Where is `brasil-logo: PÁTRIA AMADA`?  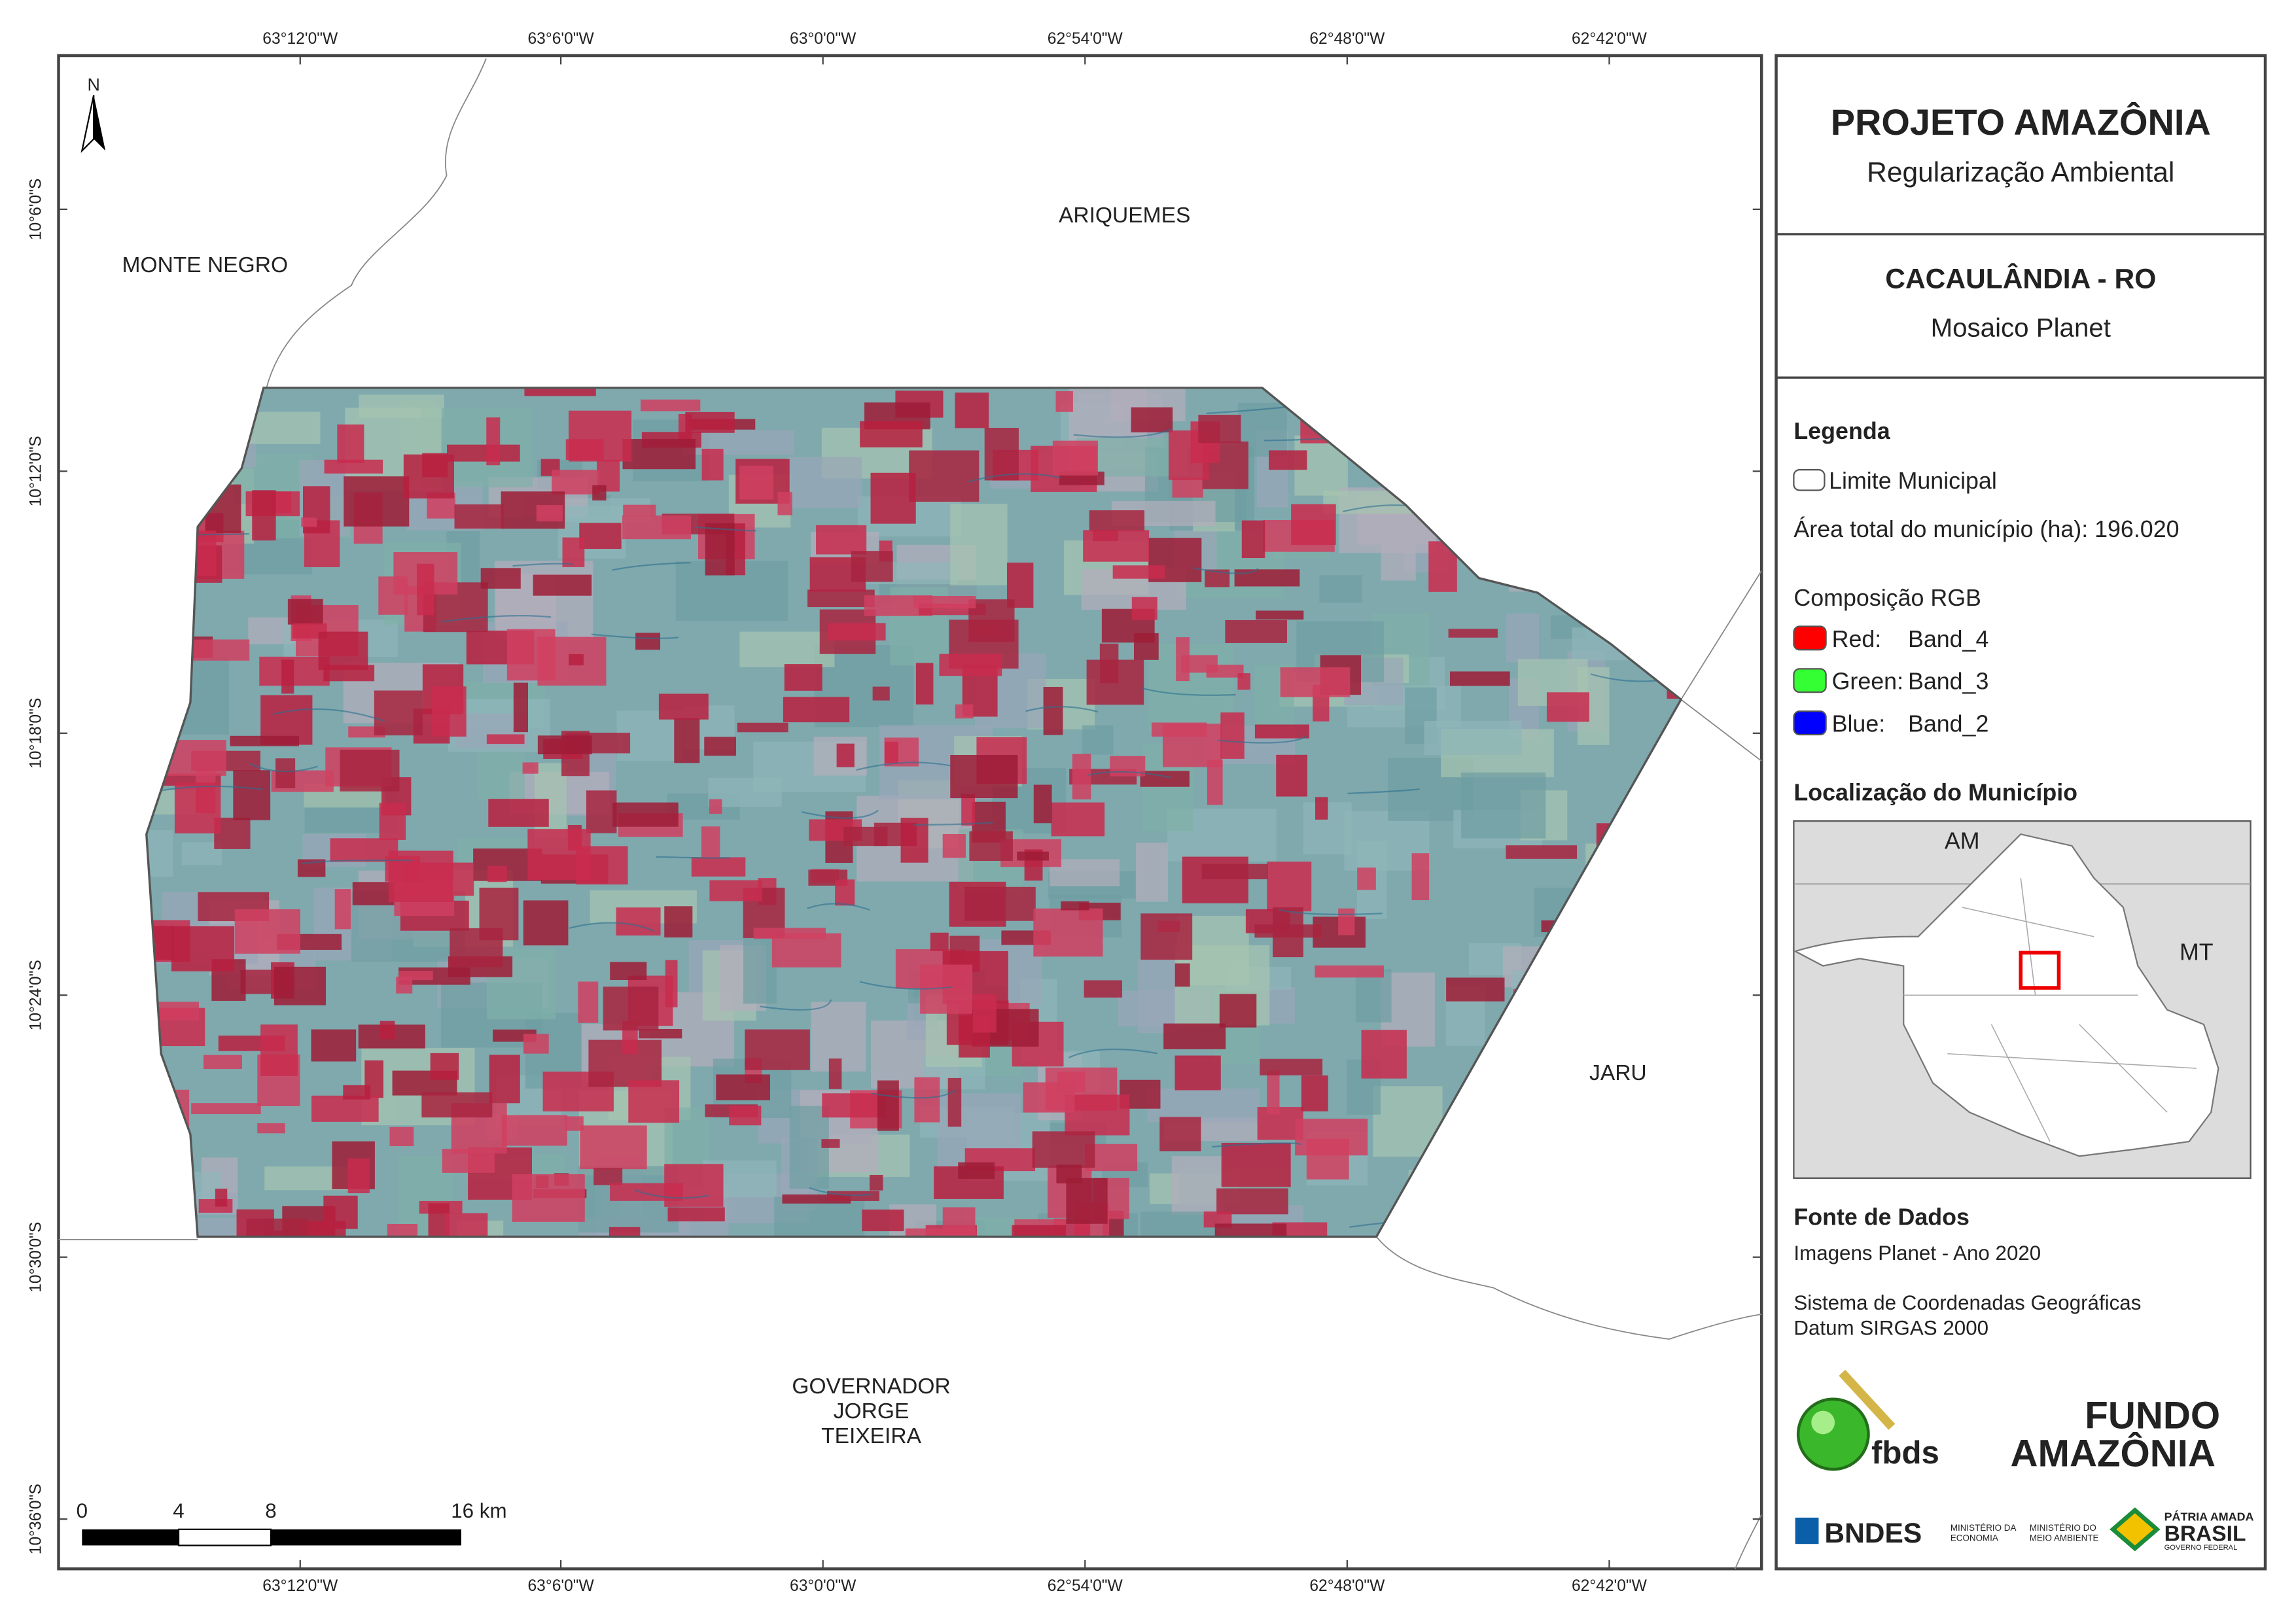
brasil-logo: PÁTRIA AMADA is located at coordinates (2209, 1516).